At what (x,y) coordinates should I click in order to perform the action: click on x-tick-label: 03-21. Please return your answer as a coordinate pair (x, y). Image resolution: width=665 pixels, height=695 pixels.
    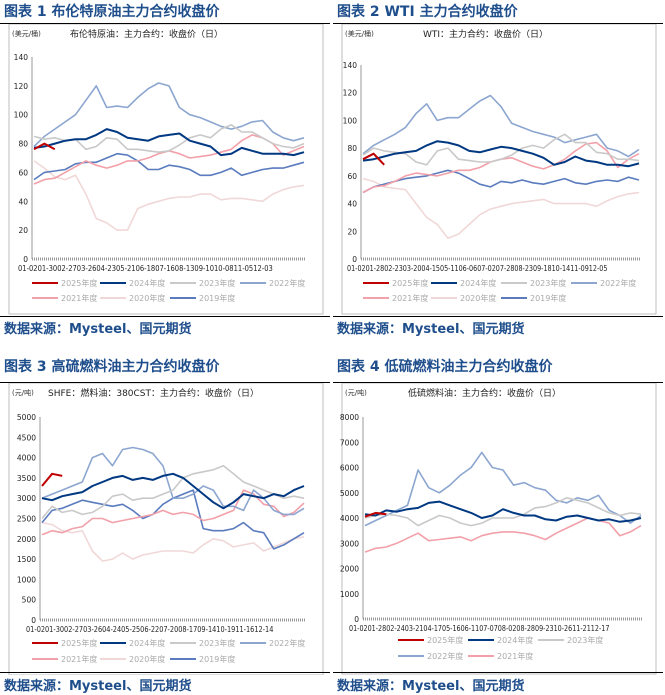
    Looking at the image, I should click on (414, 628).